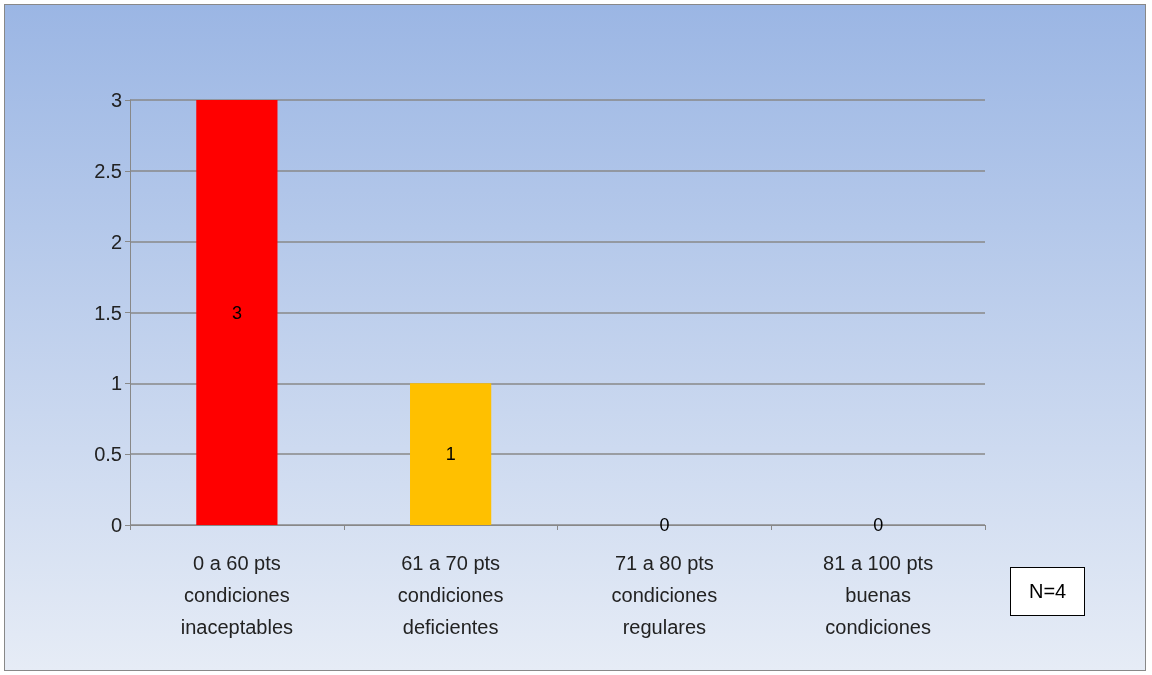 The image size is (1152, 675). I want to click on y-tick-label: 0.5, so click(108, 454).